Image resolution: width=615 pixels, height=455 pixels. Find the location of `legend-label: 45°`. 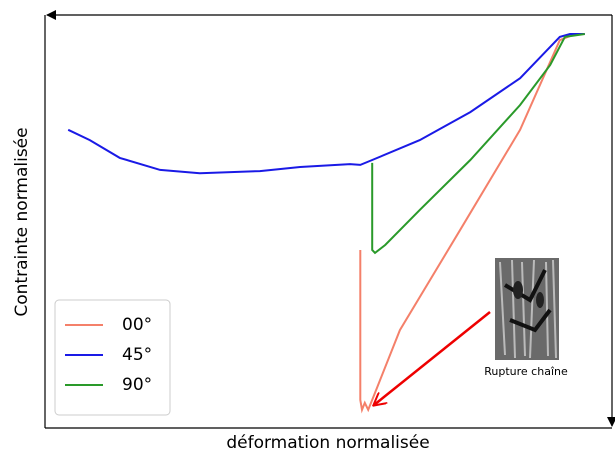

legend-label: 45° is located at coordinates (137, 355).